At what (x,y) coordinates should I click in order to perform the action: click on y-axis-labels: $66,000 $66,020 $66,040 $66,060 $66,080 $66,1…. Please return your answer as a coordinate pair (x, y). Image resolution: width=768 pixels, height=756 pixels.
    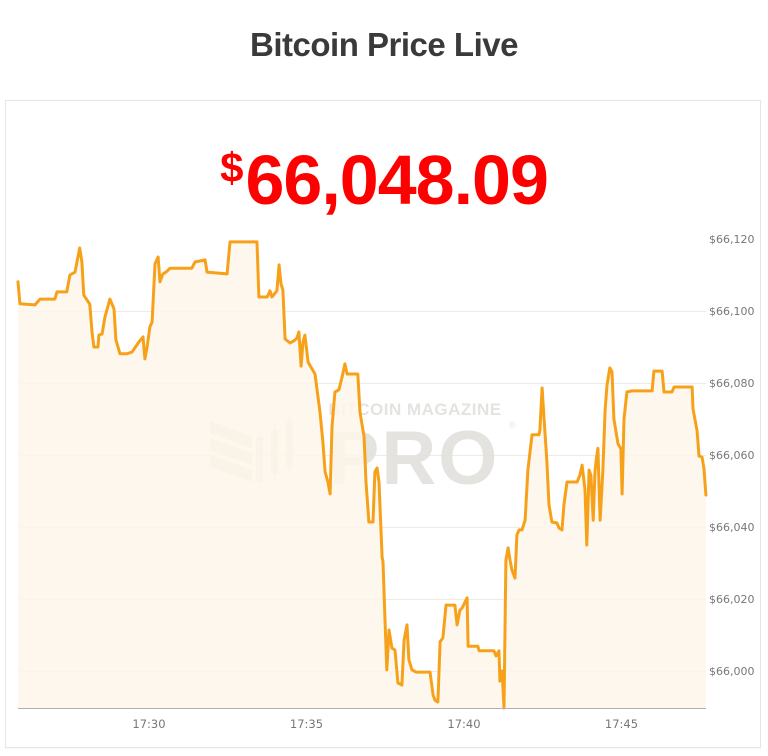
    Looking at the image, I should click on (732, 455).